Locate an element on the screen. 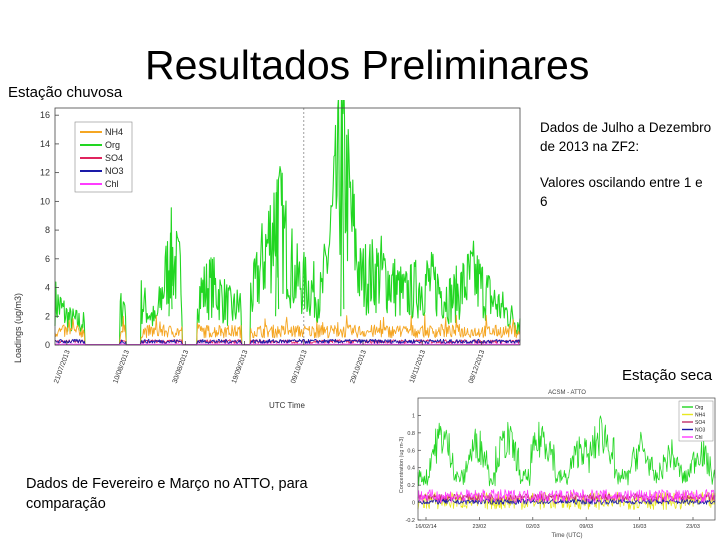  chart1-ytick-label: 4 is located at coordinates (47, 288).